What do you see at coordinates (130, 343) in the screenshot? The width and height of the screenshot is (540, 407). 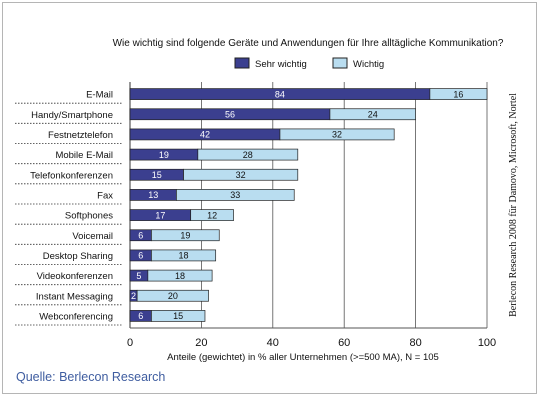 I see `x-tick-label: 0` at bounding box center [130, 343].